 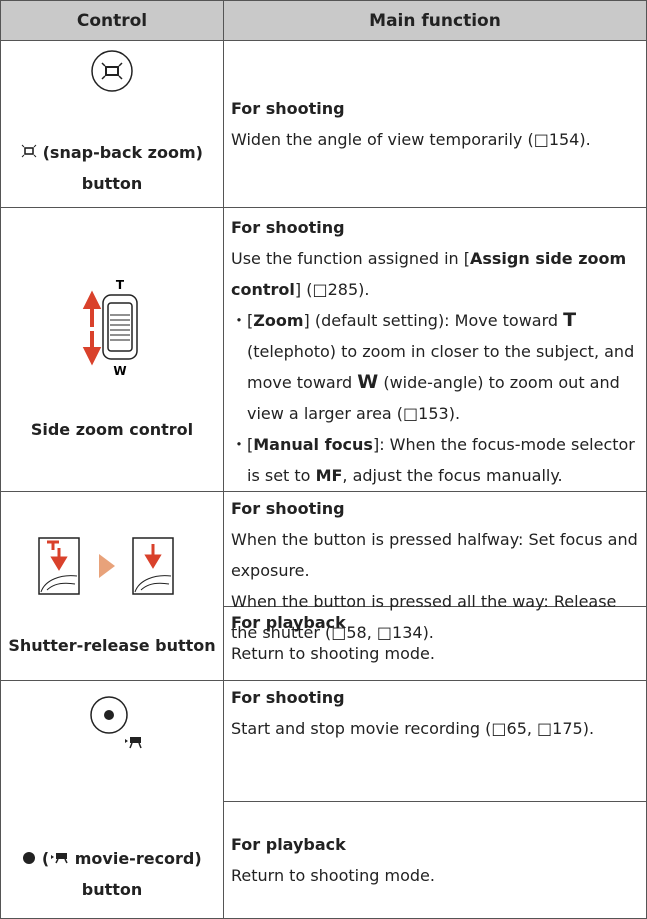 I want to click on control-cell: T W Side zoom control, so click(x=112, y=349).